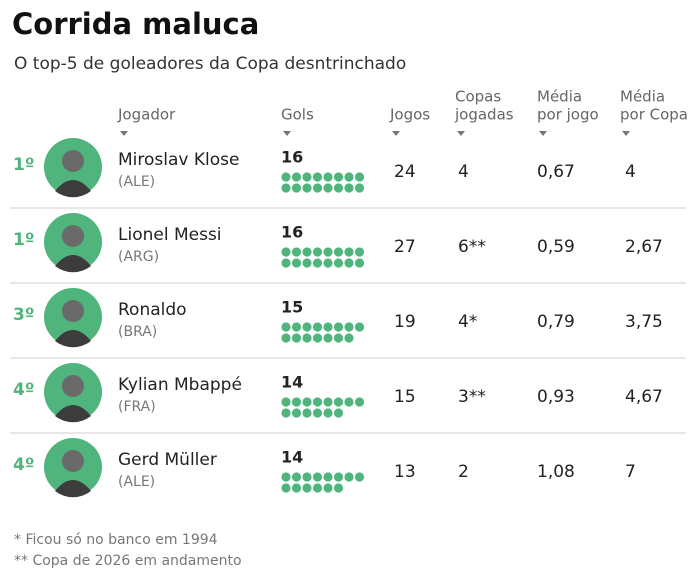 The width and height of the screenshot is (700, 582). Describe the element at coordinates (556, 397) in the screenshot. I see `per-game: 0,93` at that location.